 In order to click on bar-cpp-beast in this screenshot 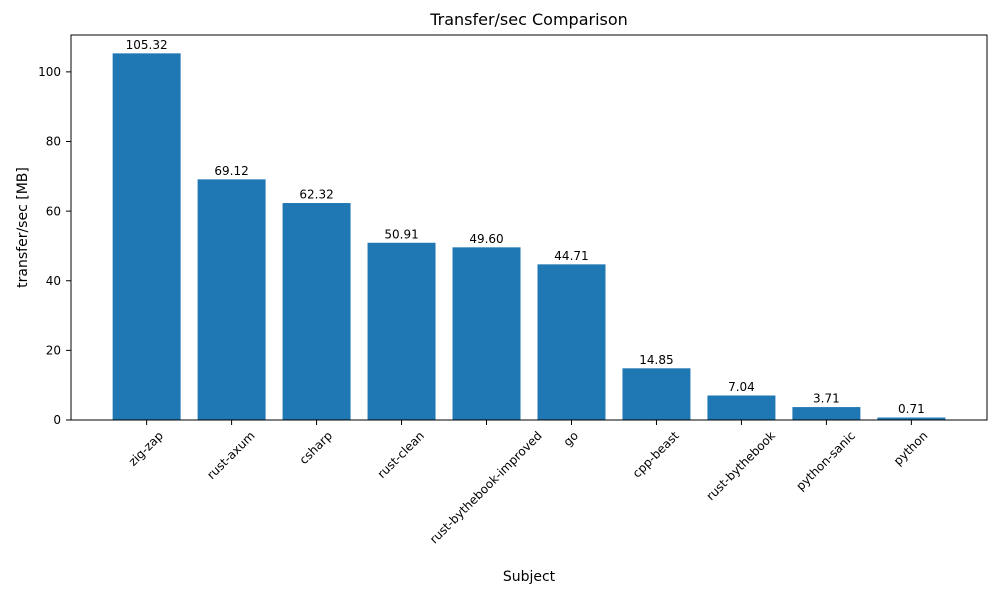, I will do `click(656, 394)`.